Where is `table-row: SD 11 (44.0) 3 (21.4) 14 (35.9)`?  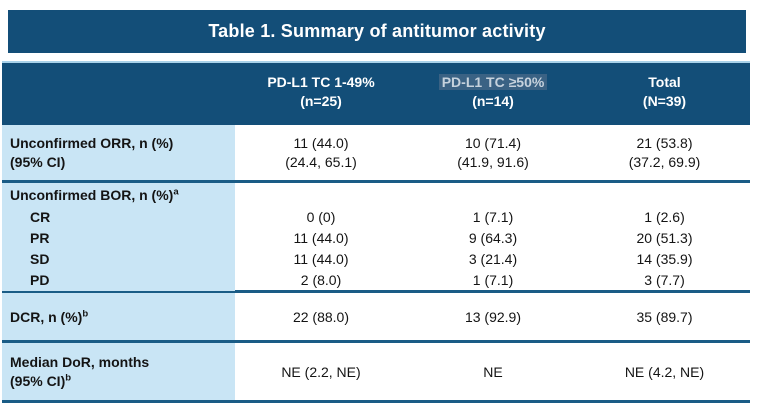 table-row: SD 11 (44.0) 3 (21.4) 14 (35.9) is located at coordinates (376, 259).